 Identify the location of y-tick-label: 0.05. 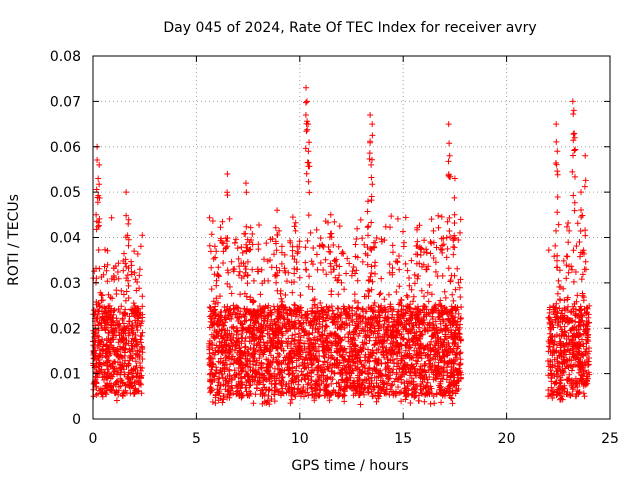
(65, 193).